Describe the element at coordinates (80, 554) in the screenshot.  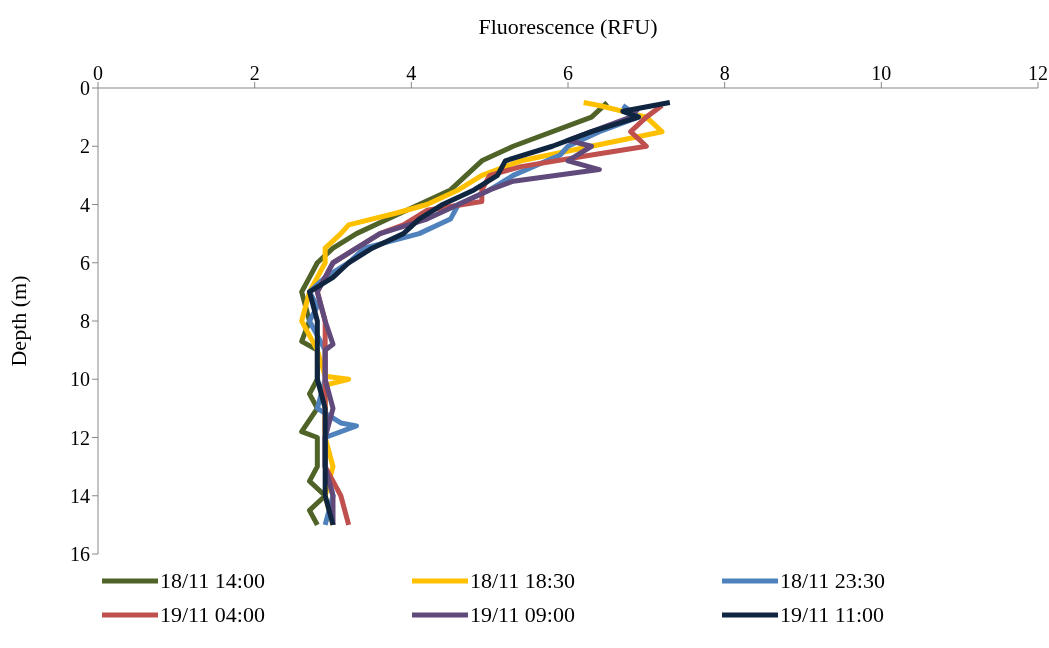
I see `y-tick-label: 16` at that location.